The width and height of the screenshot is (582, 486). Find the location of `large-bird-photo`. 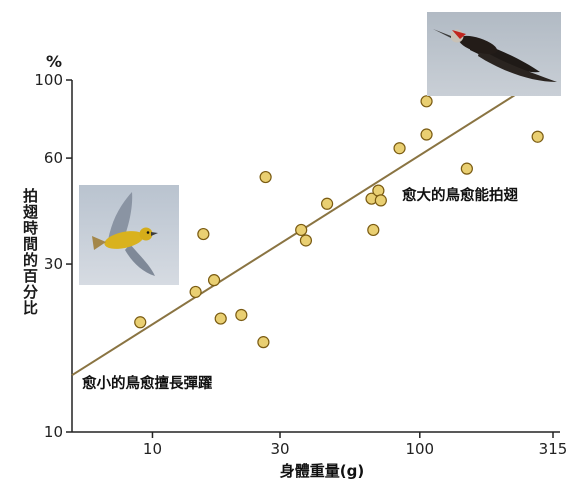

large-bird-photo is located at coordinates (494, 54).